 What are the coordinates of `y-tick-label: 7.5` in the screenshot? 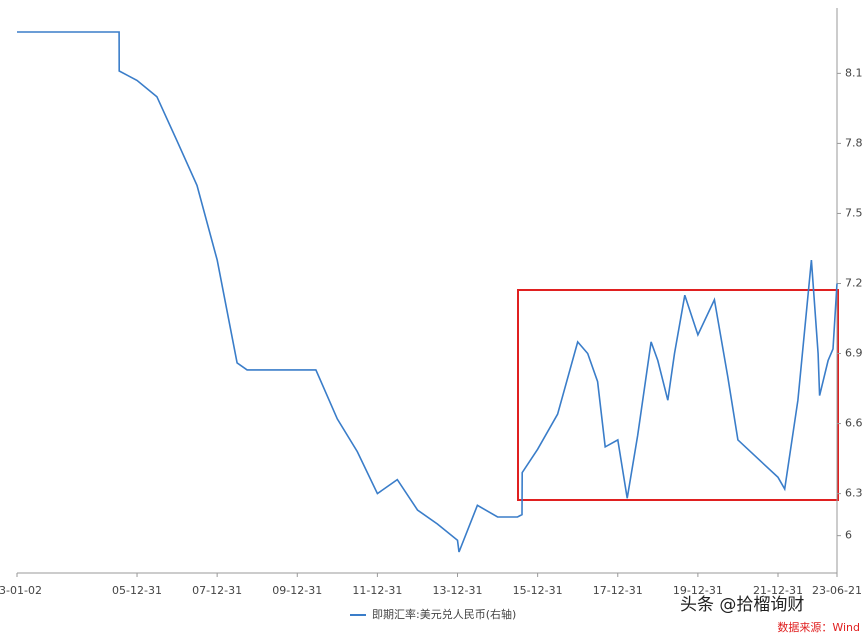 It's located at (854, 212).